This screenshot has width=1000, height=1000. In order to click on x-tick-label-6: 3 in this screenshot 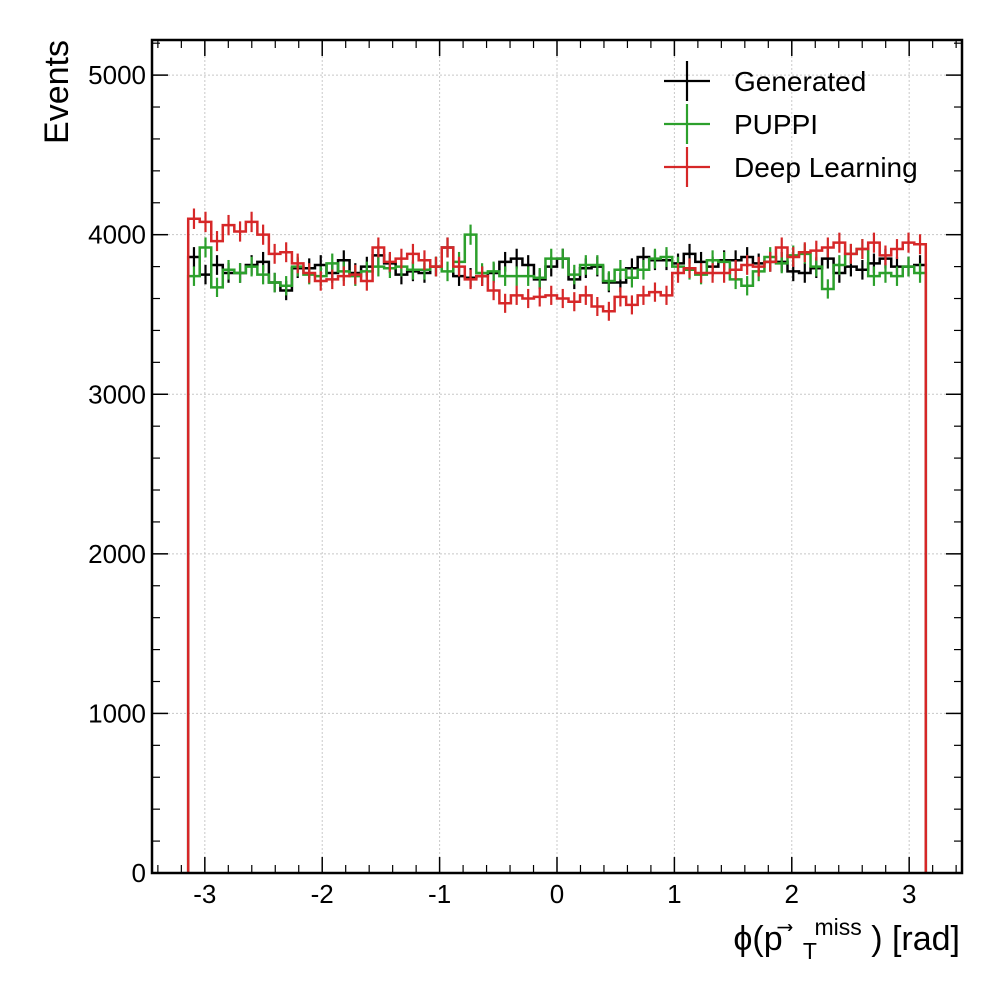, I will do `click(909, 894)`.